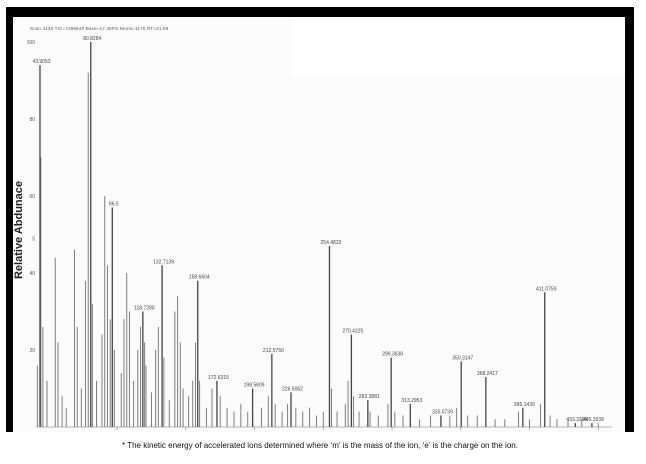 The image size is (646, 464). Describe the element at coordinates (32, 120) in the screenshot. I see `y-tick-label: 80` at that location.